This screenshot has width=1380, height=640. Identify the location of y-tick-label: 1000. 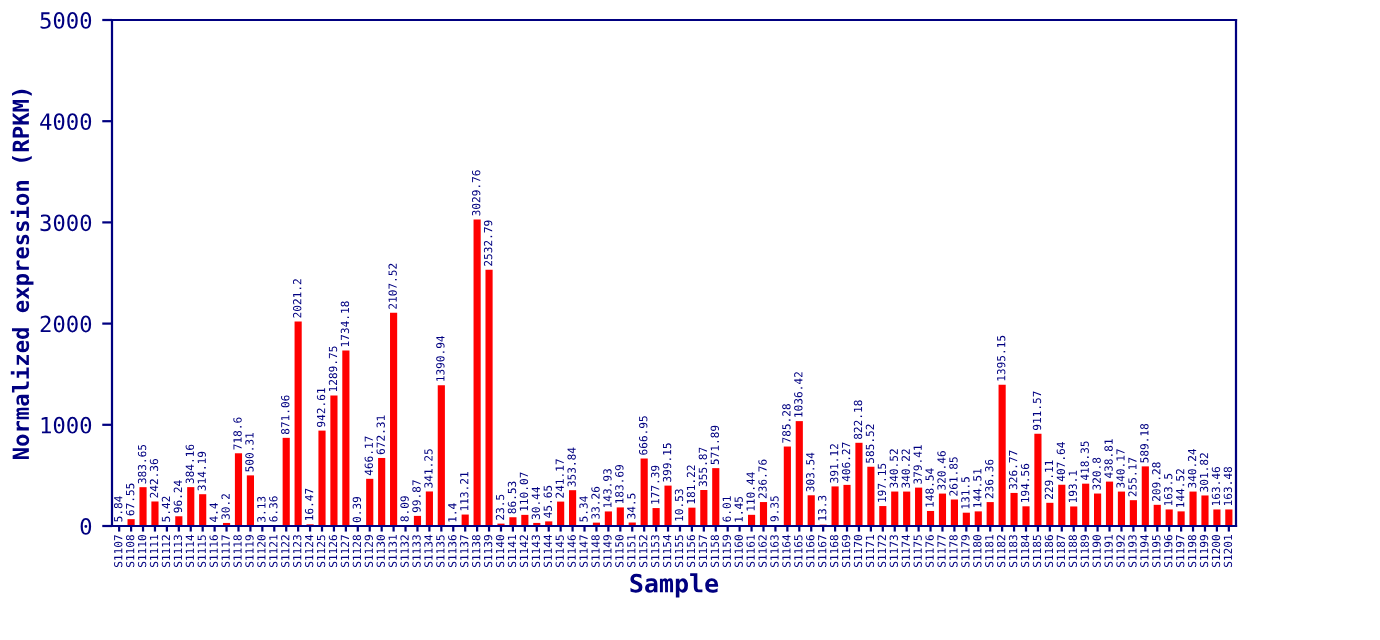
(66, 425).